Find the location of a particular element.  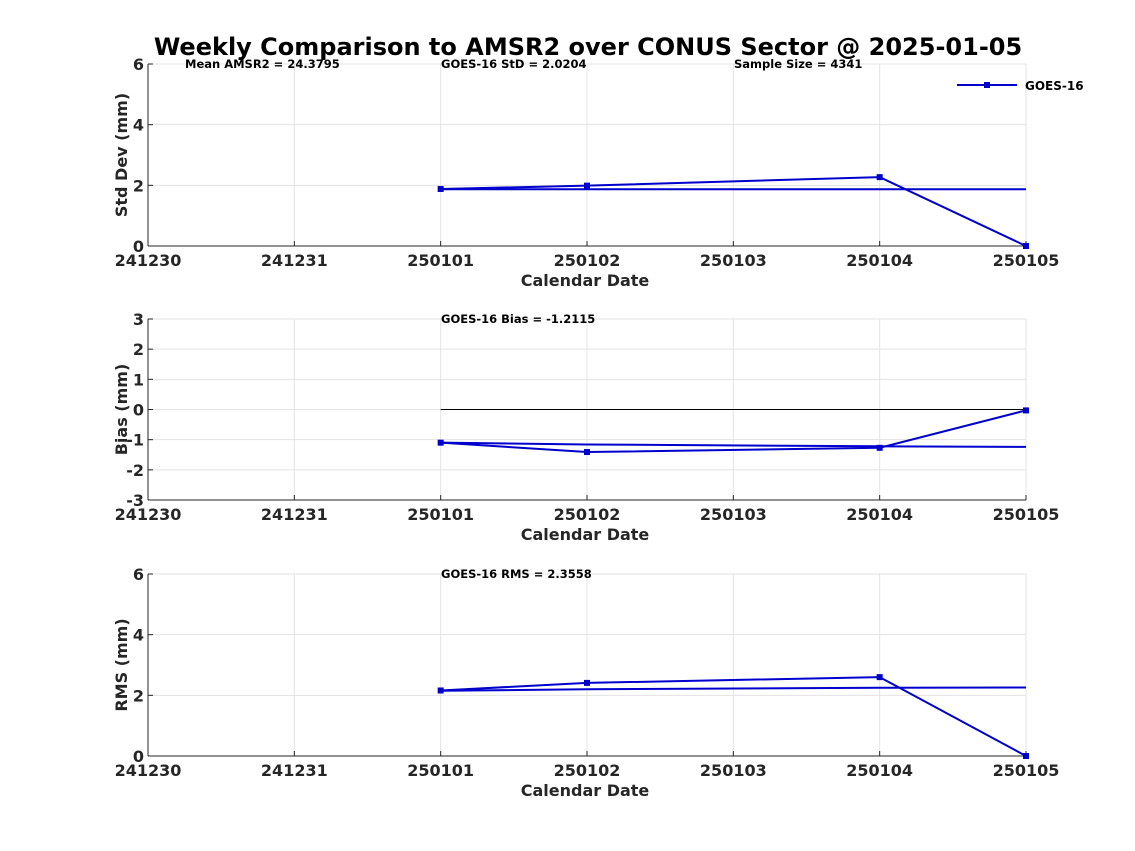

y-tick-label: 1 is located at coordinates (138, 379).